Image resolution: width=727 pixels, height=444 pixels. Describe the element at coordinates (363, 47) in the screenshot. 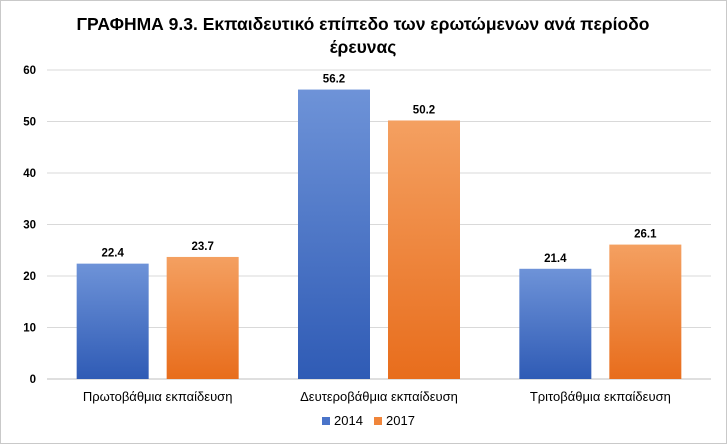

I see `chart-title-line-2: έρευνας` at that location.